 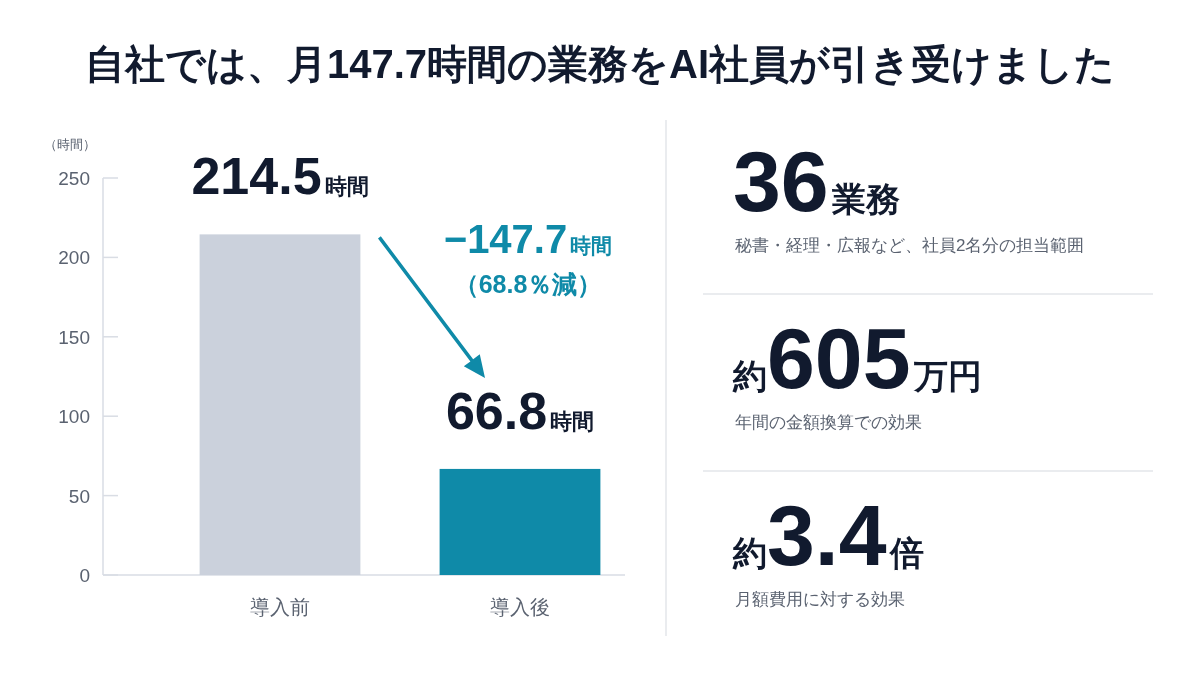 I want to click on annotation: −147.7時間, so click(x=528, y=239).